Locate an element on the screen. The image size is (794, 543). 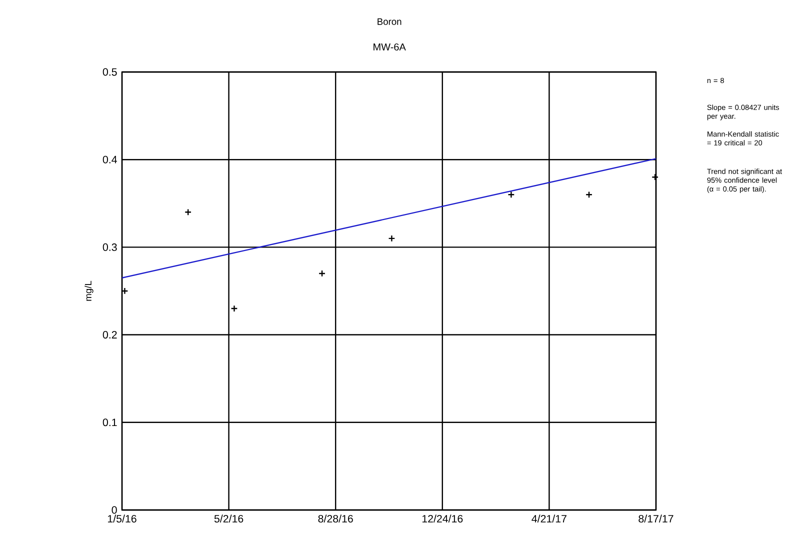
chart-subtitle: MW-6A is located at coordinates (390, 47).